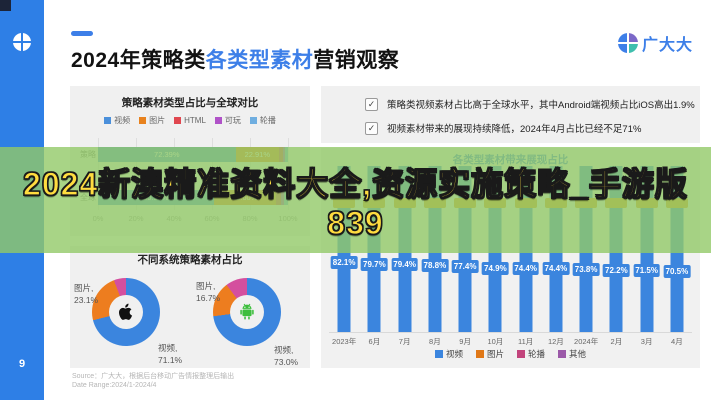 The height and width of the screenshot is (400, 711). Describe the element at coordinates (168, 348) in the screenshot. I see `video-label-text: 视频,` at that location.